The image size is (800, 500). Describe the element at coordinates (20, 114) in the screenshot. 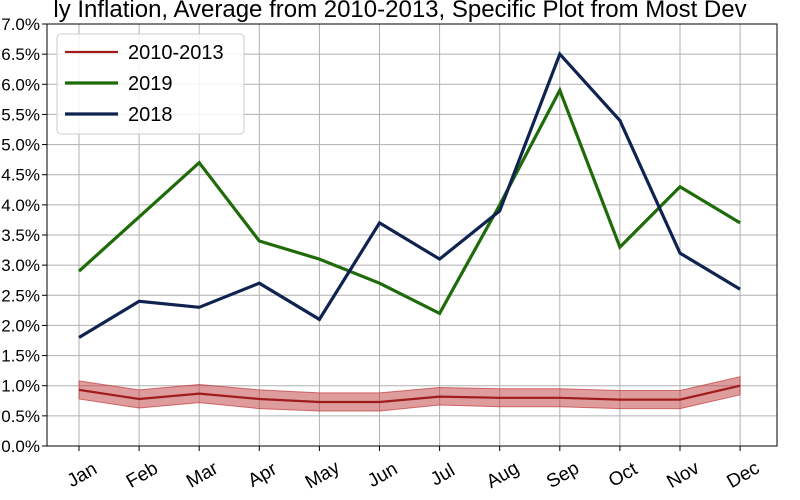

I see `y-tick-label: 5.5%` at that location.